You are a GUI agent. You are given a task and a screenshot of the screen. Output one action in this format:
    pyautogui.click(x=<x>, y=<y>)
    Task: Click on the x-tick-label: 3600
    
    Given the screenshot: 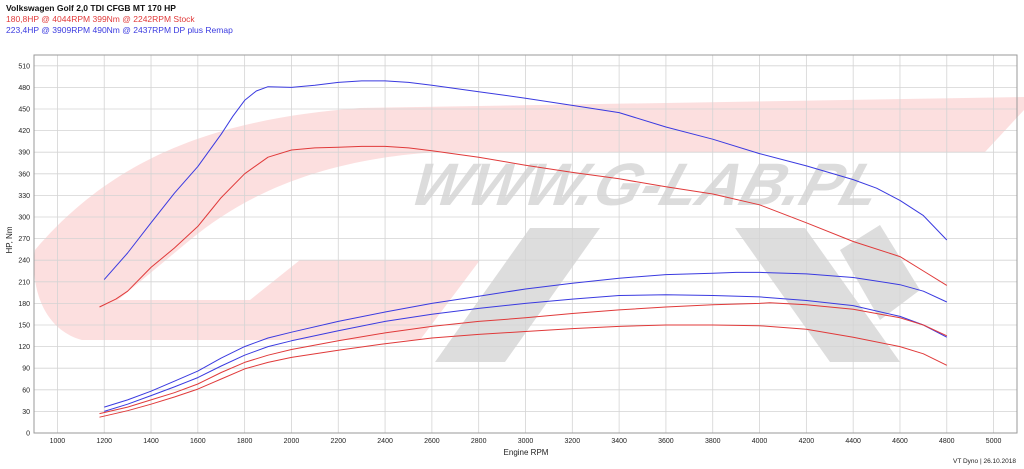 What is the action you would take?
    pyautogui.click(x=666, y=441)
    